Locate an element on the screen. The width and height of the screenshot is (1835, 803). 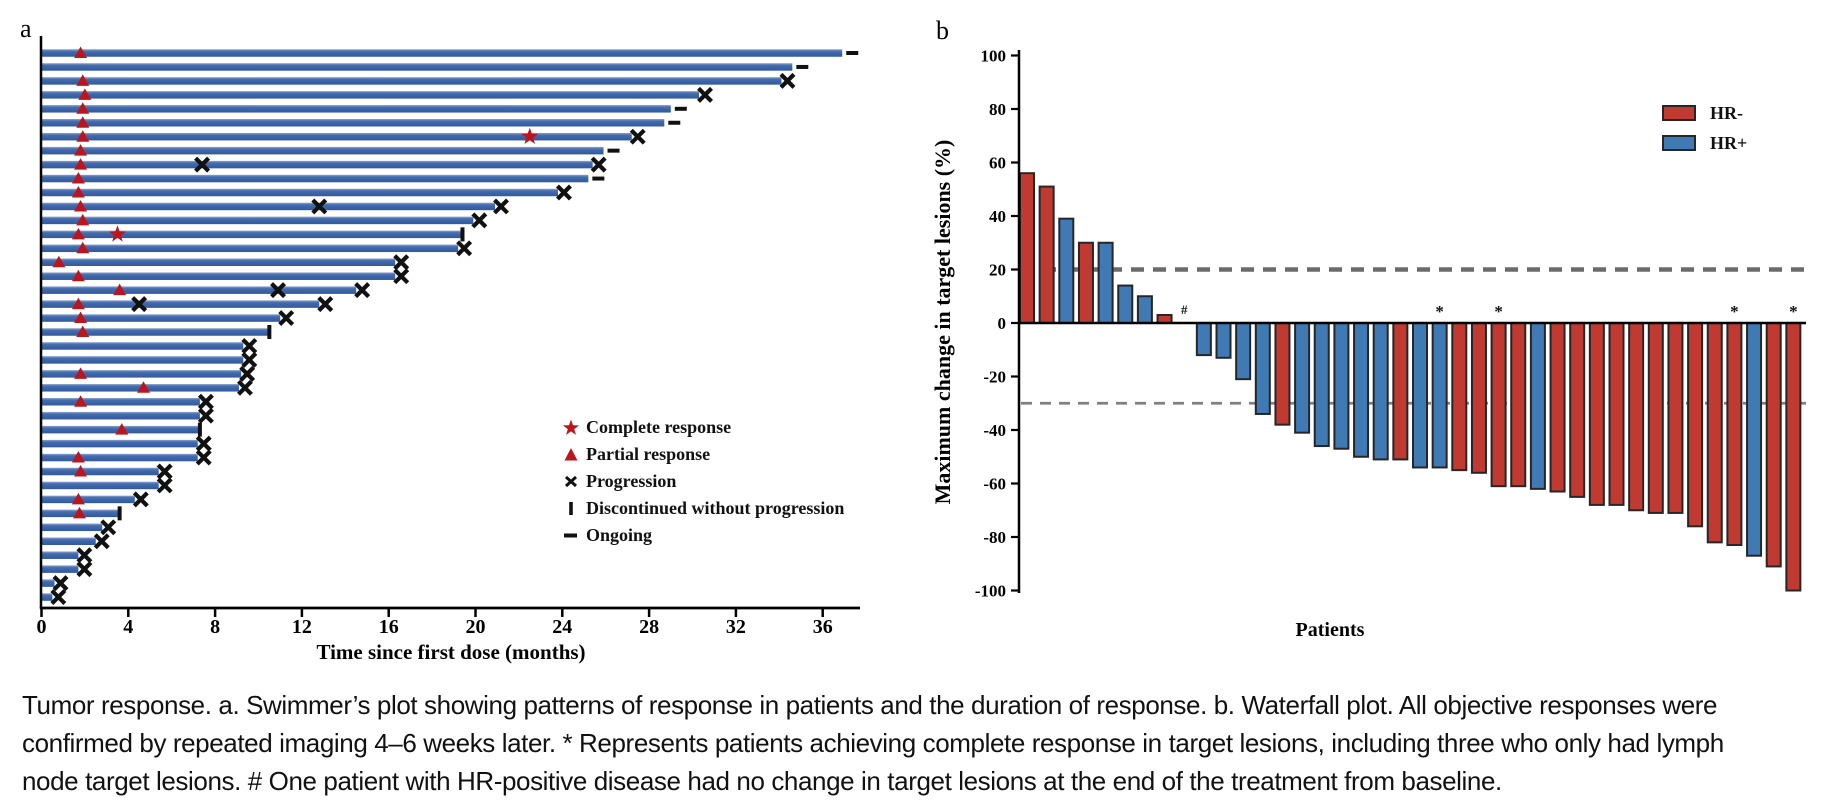
x-tick-label: 32 is located at coordinates (736, 627).